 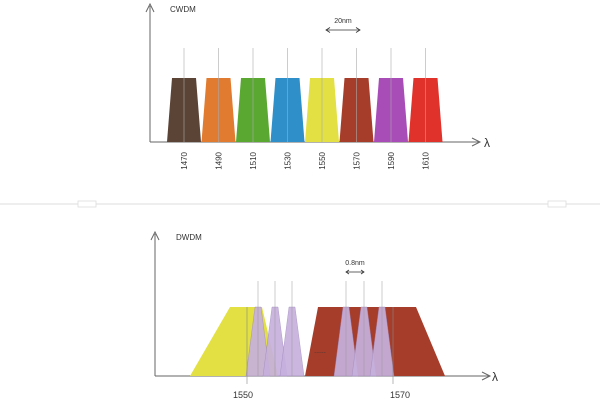 What do you see at coordinates (218, 109) in the screenshot?
I see `cwdm-channel-1490: 1490` at bounding box center [218, 109].